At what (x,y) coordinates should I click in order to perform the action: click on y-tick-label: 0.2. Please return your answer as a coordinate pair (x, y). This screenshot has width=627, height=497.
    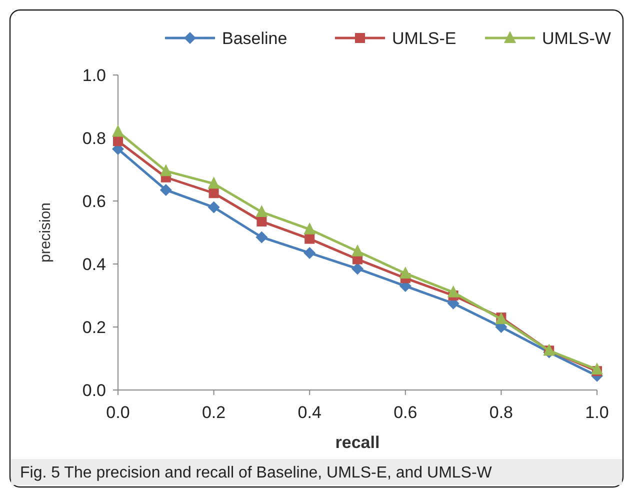
    Looking at the image, I should click on (94, 327).